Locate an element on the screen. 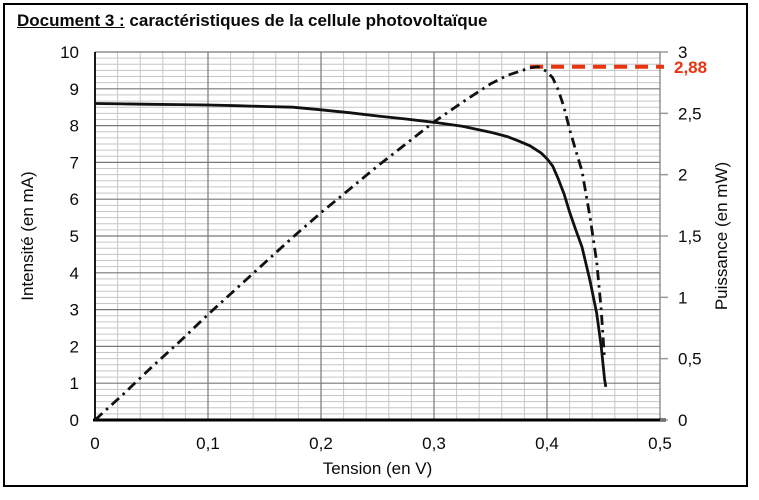 The image size is (759, 500). y-left-tick-label: 5 is located at coordinates (74, 236).